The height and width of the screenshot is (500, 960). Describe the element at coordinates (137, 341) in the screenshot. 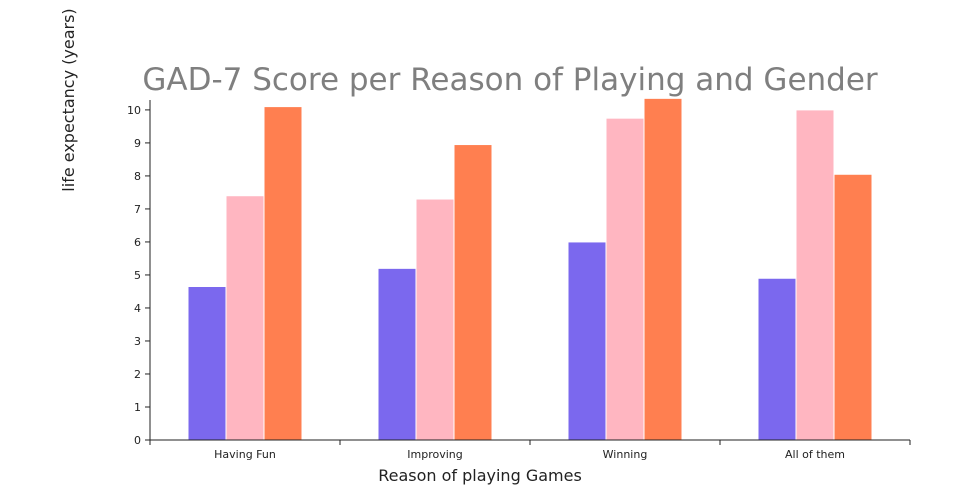

I see `y-tick-label: 3` at that location.